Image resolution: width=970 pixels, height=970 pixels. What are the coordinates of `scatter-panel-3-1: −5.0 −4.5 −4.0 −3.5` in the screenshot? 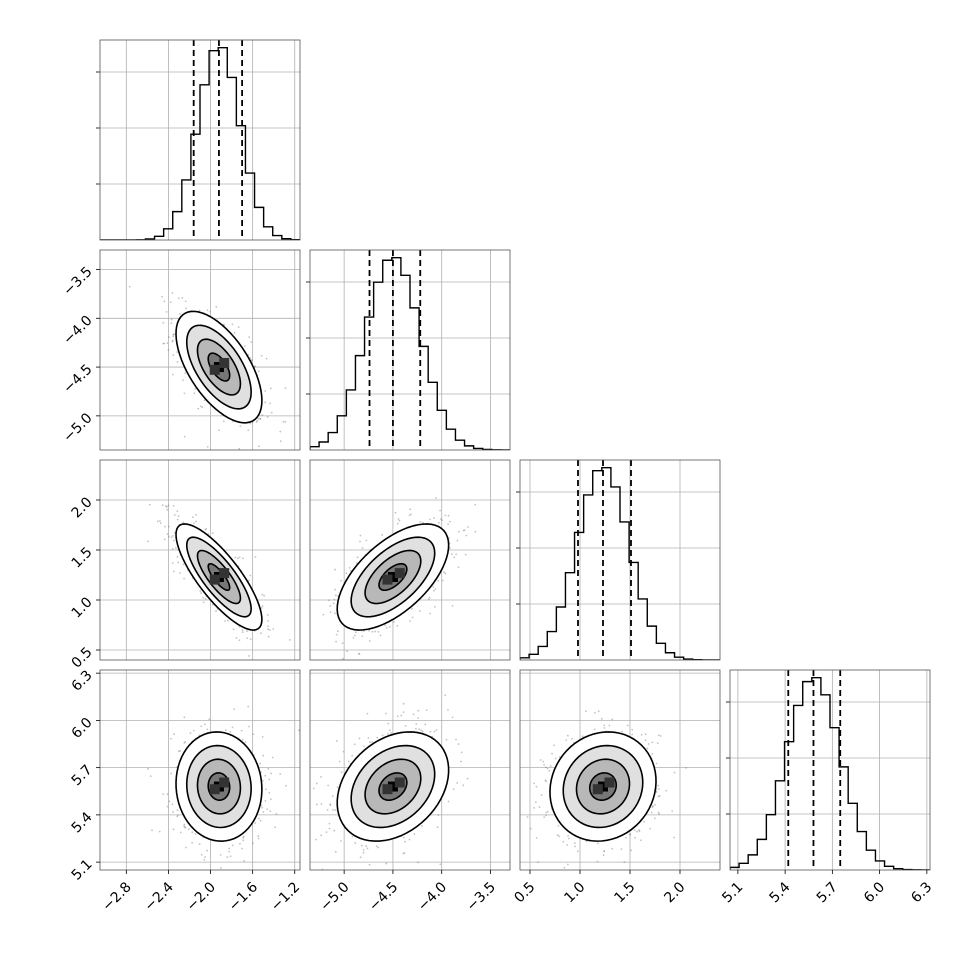 It's located at (403, 792).